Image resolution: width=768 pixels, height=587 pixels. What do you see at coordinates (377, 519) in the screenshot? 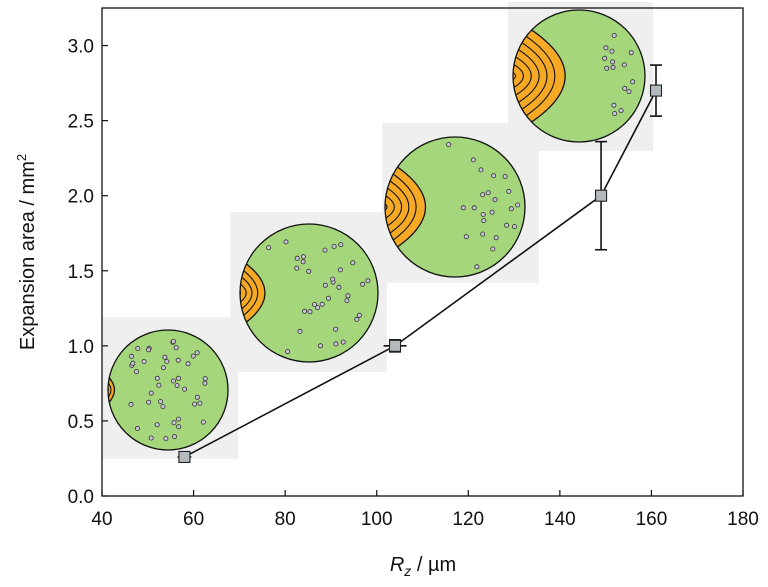
I see `x-tick-label-3: 100` at bounding box center [377, 519].